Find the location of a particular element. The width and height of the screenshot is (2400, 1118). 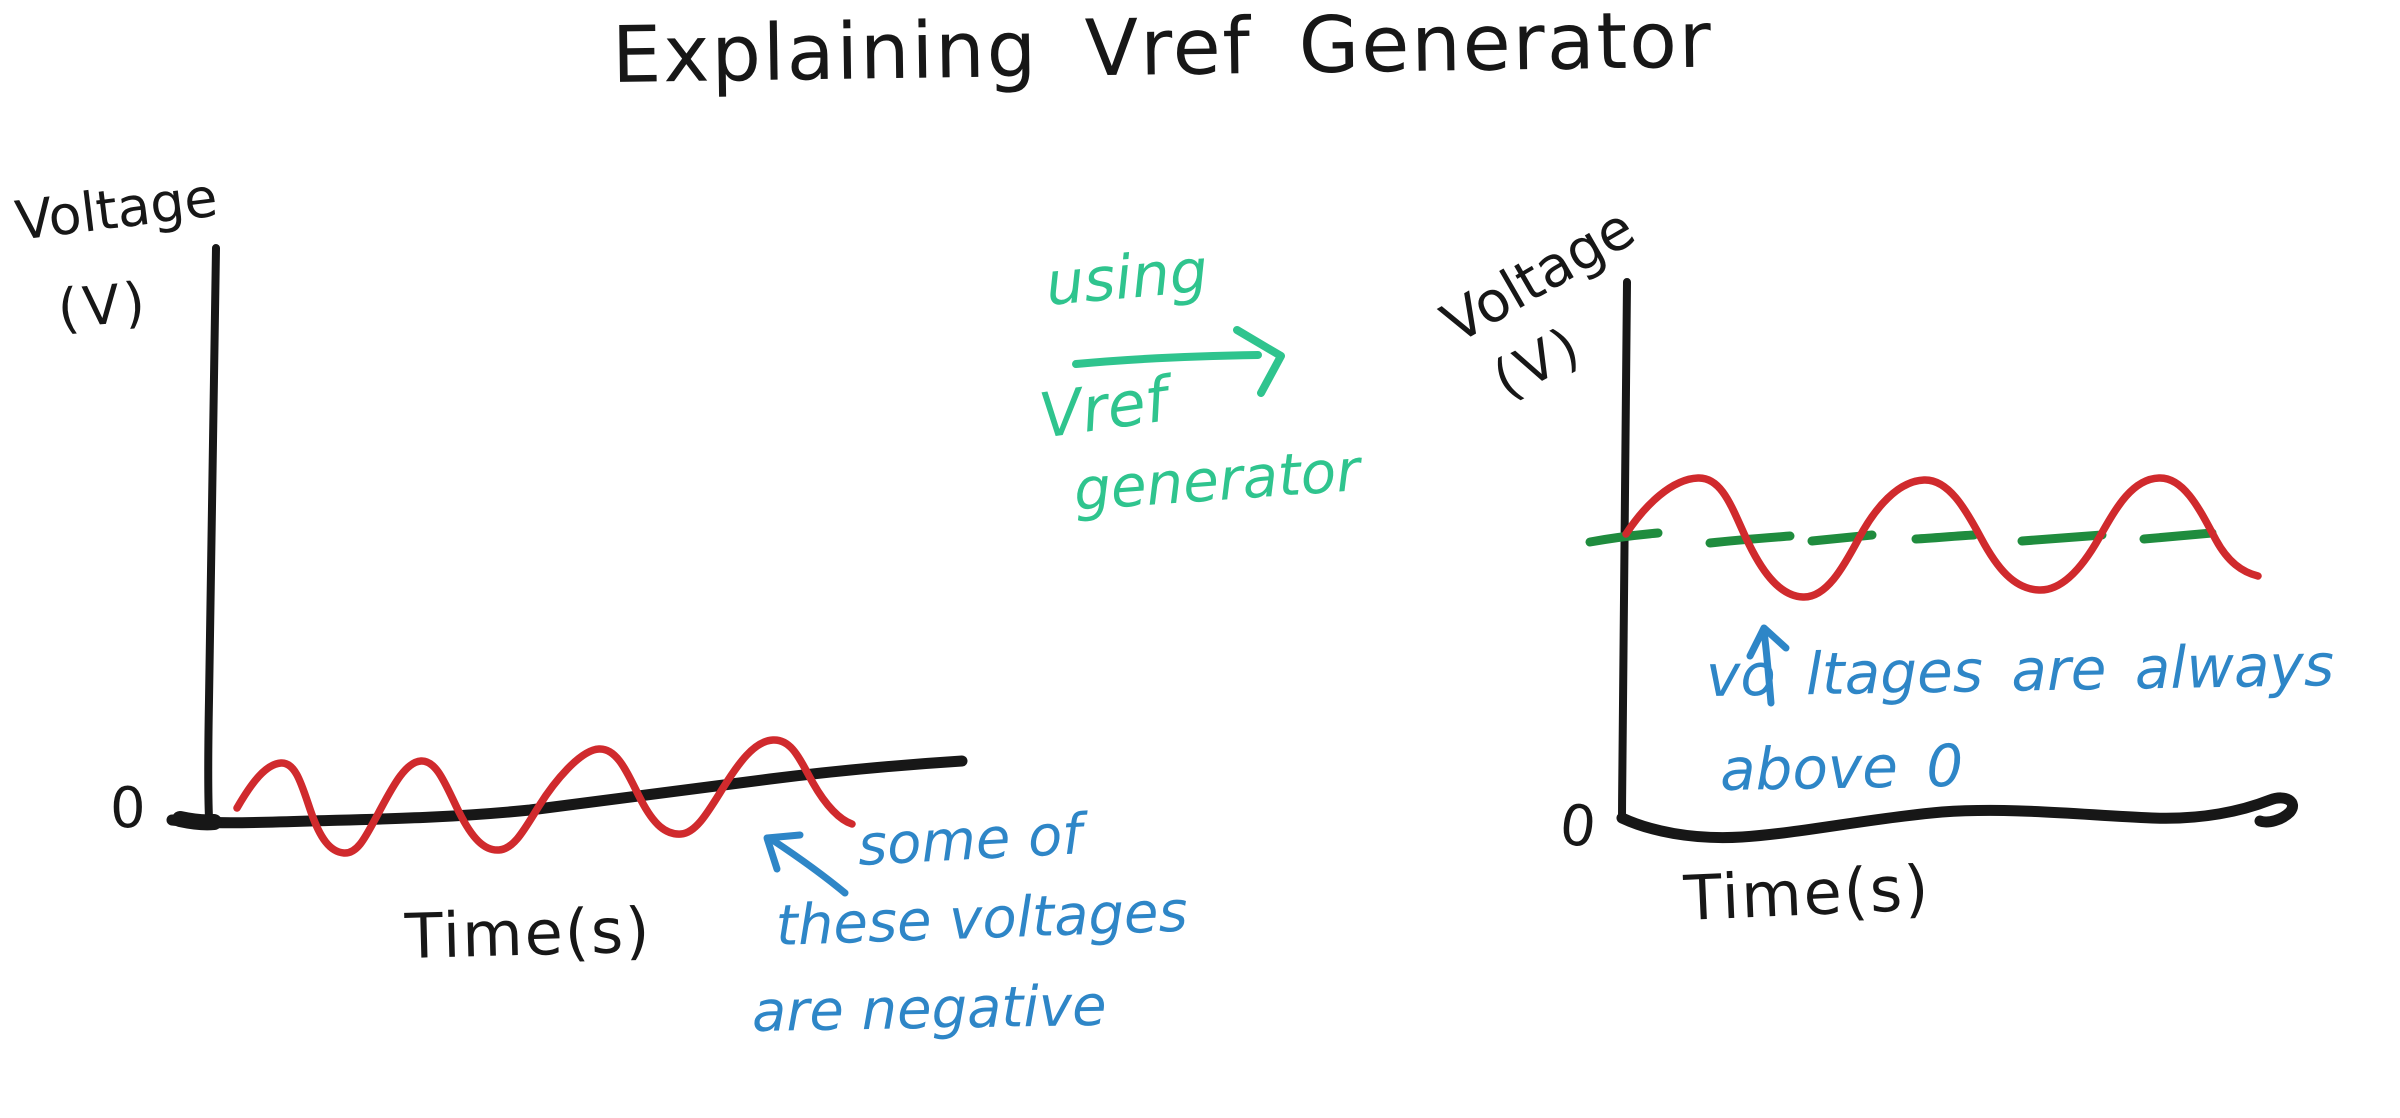

left-note-line-3: are negative is located at coordinates (929, 1009).